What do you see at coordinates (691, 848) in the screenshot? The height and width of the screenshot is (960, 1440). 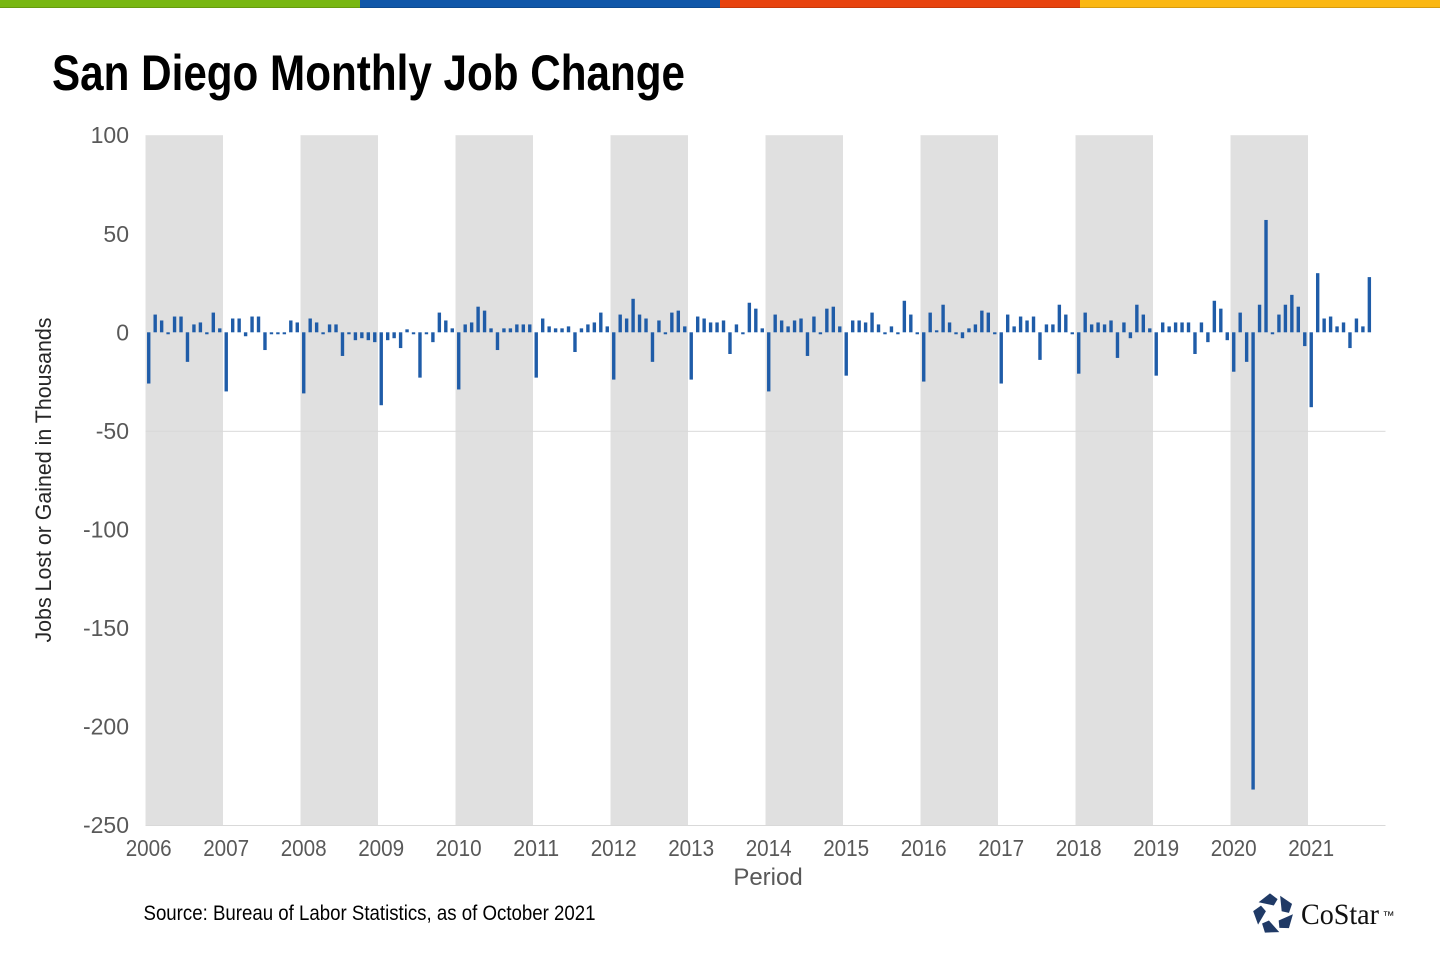 I see `svg-text: 2013` at bounding box center [691, 848].